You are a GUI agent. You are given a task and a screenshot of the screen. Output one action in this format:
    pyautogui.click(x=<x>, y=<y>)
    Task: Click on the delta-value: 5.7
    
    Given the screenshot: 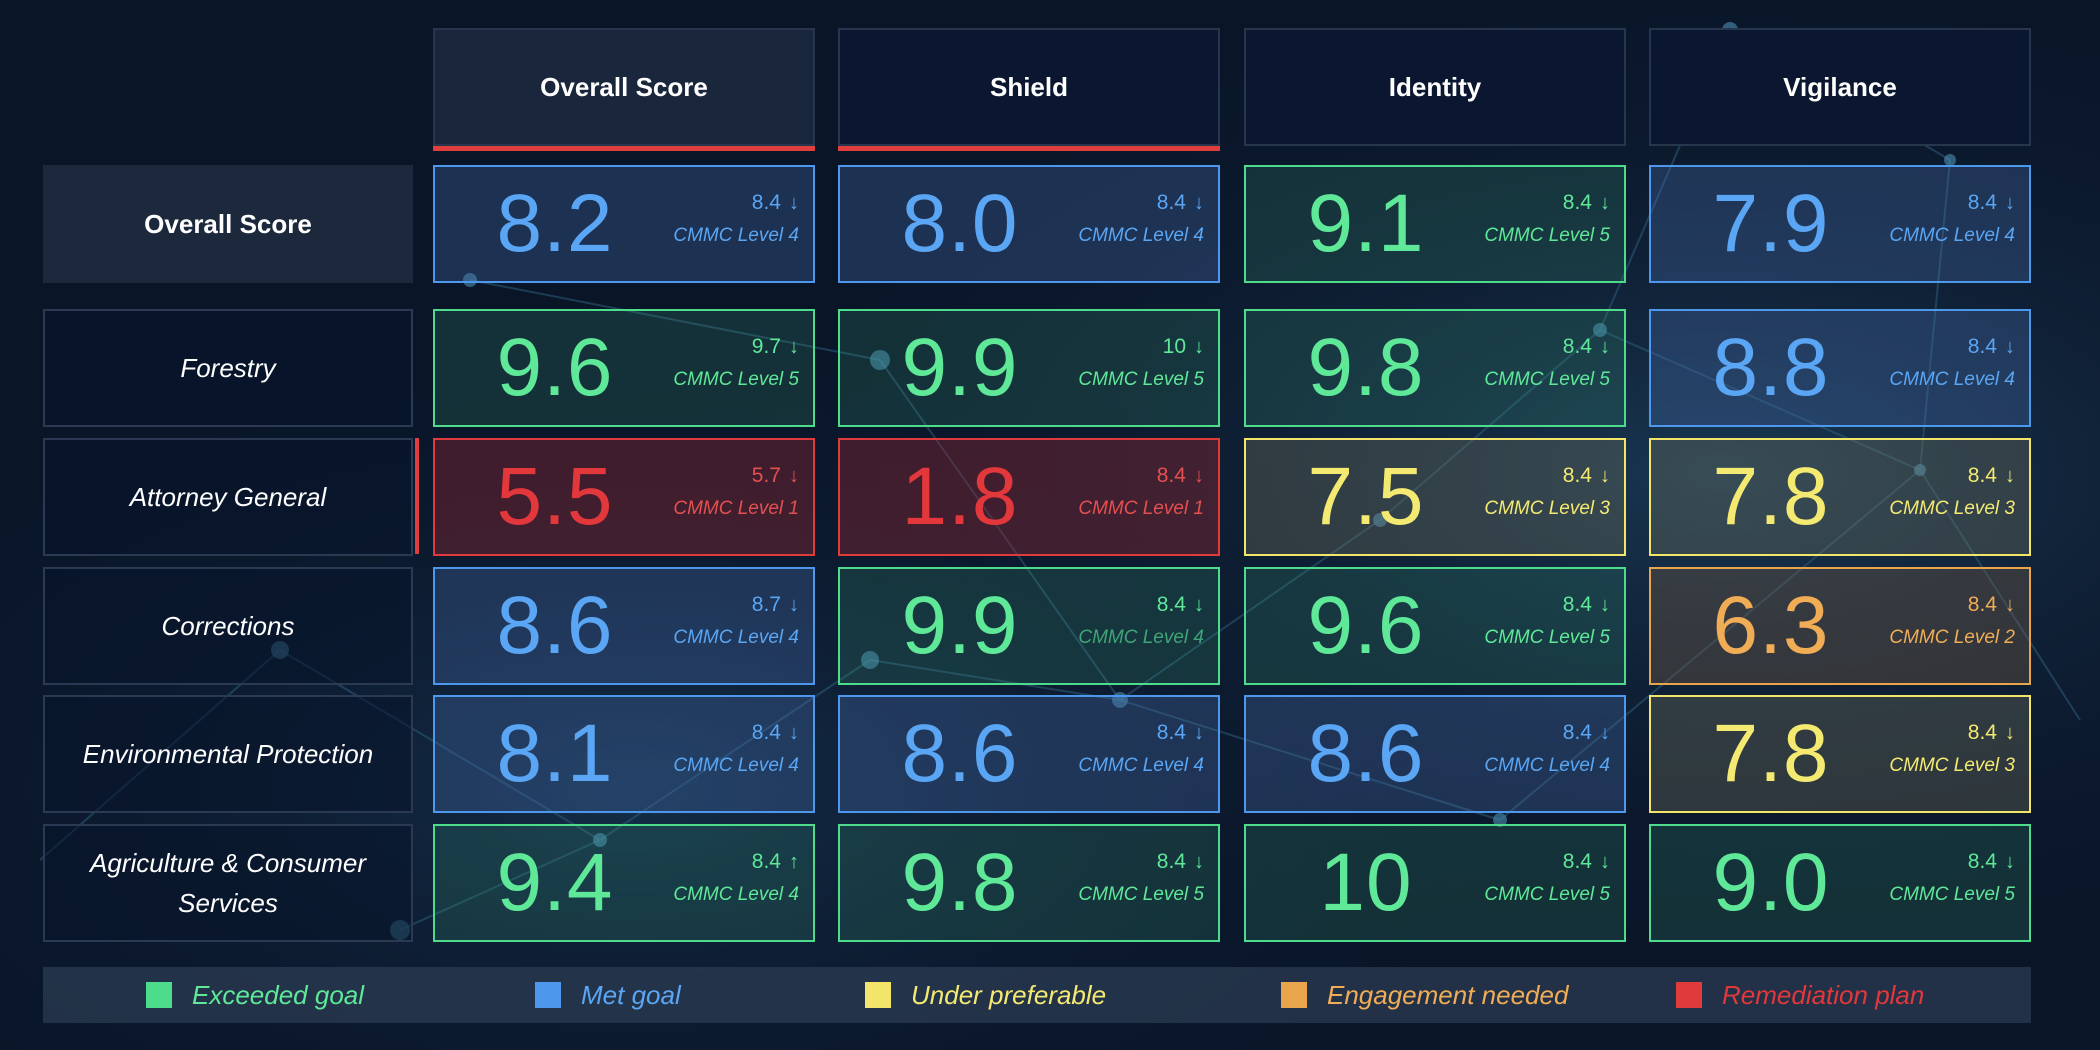 What is the action you would take?
    pyautogui.click(x=766, y=475)
    